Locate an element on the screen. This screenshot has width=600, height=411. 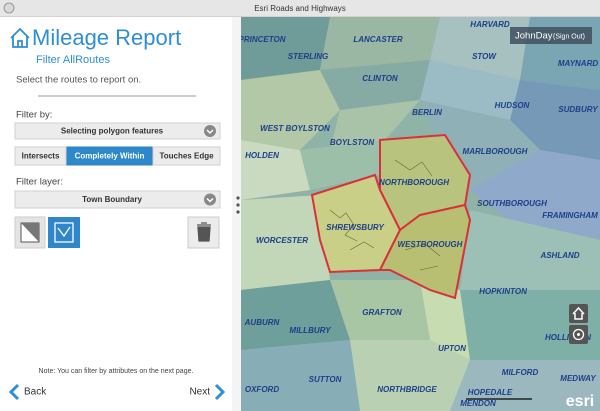
town-label: LANCASTER is located at coordinates (378, 39).